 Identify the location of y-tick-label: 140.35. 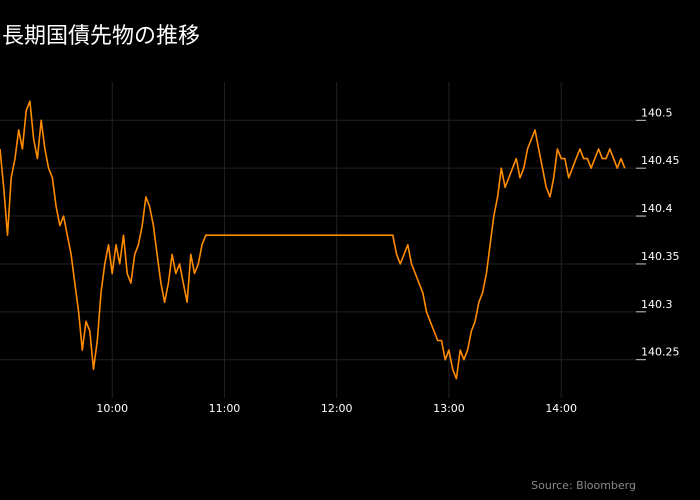
(660, 256).